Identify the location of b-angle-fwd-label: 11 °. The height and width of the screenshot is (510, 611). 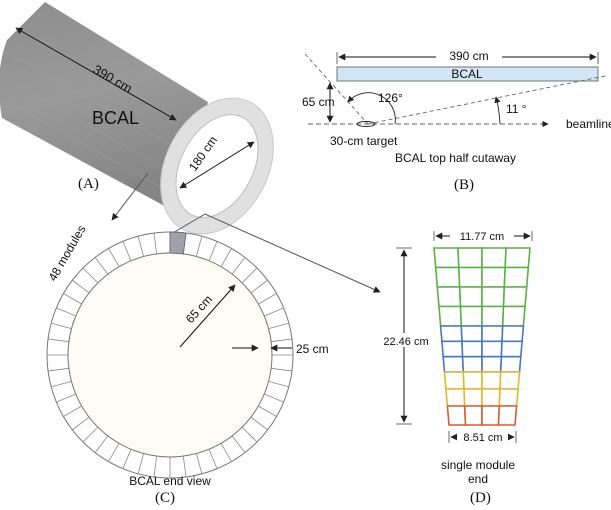
(516, 109).